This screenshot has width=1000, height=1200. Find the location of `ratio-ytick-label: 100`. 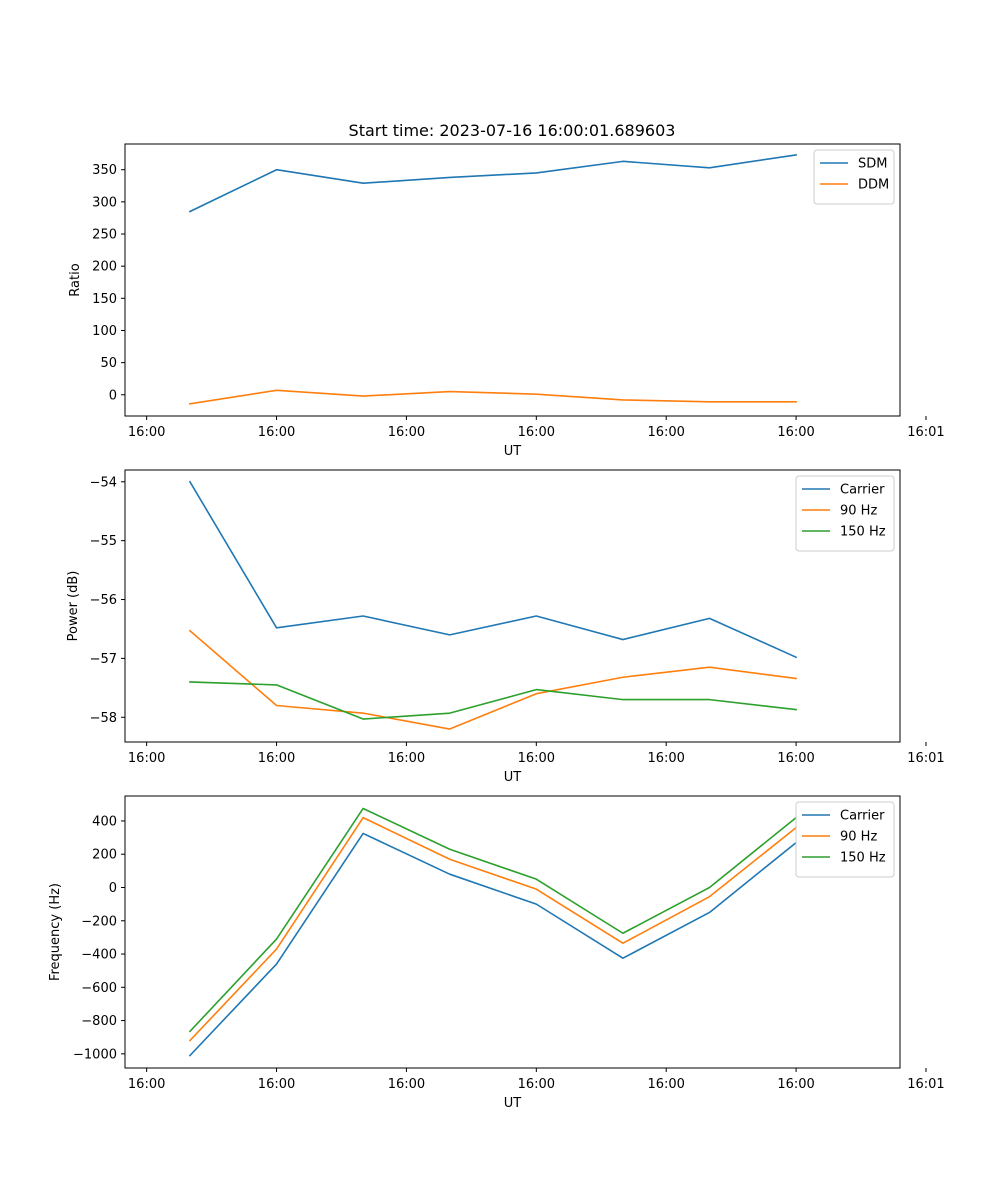

ratio-ytick-label: 100 is located at coordinates (104, 331).